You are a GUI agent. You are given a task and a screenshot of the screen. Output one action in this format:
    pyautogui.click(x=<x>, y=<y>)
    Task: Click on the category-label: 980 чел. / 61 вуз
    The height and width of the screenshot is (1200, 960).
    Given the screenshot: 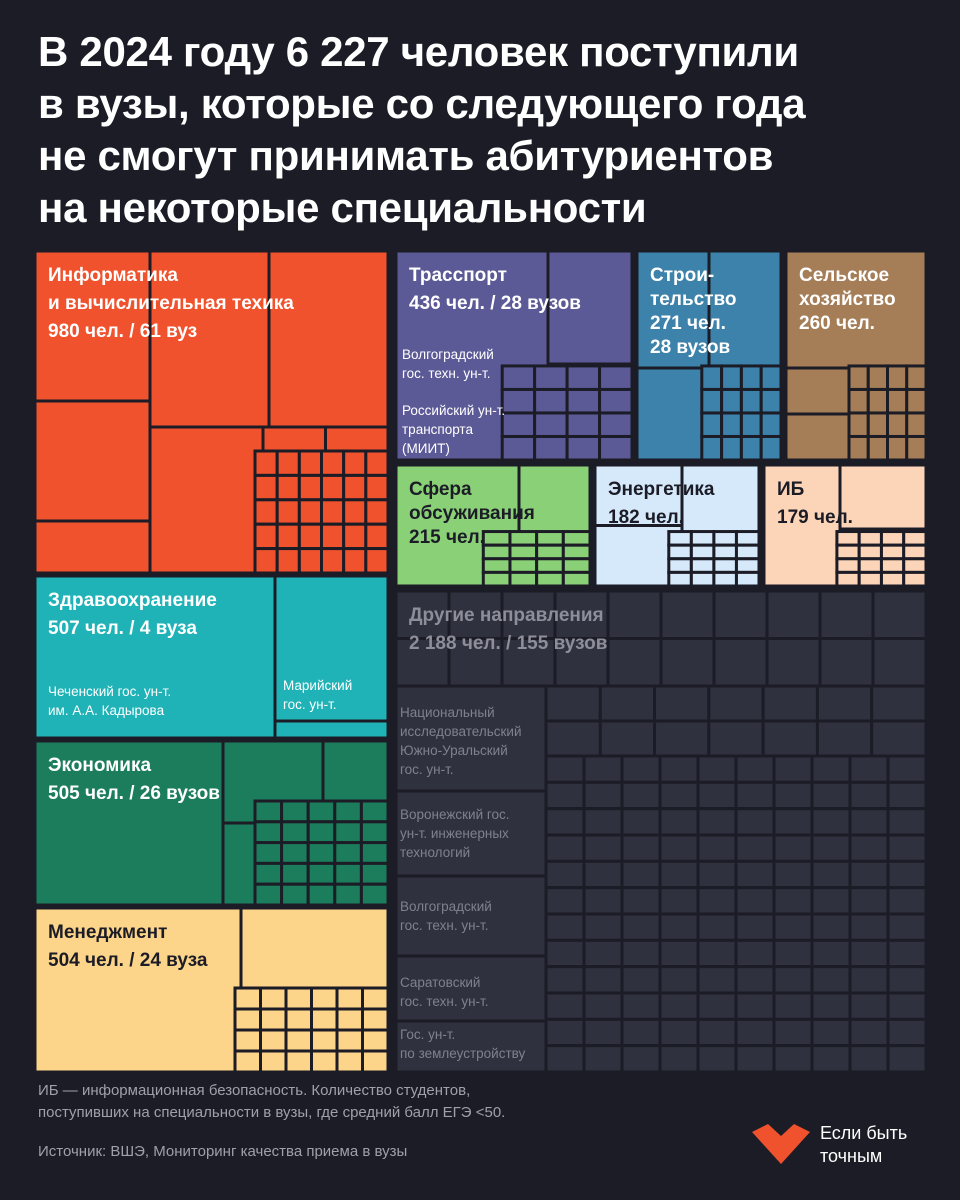 What is the action you would take?
    pyautogui.click(x=122, y=331)
    